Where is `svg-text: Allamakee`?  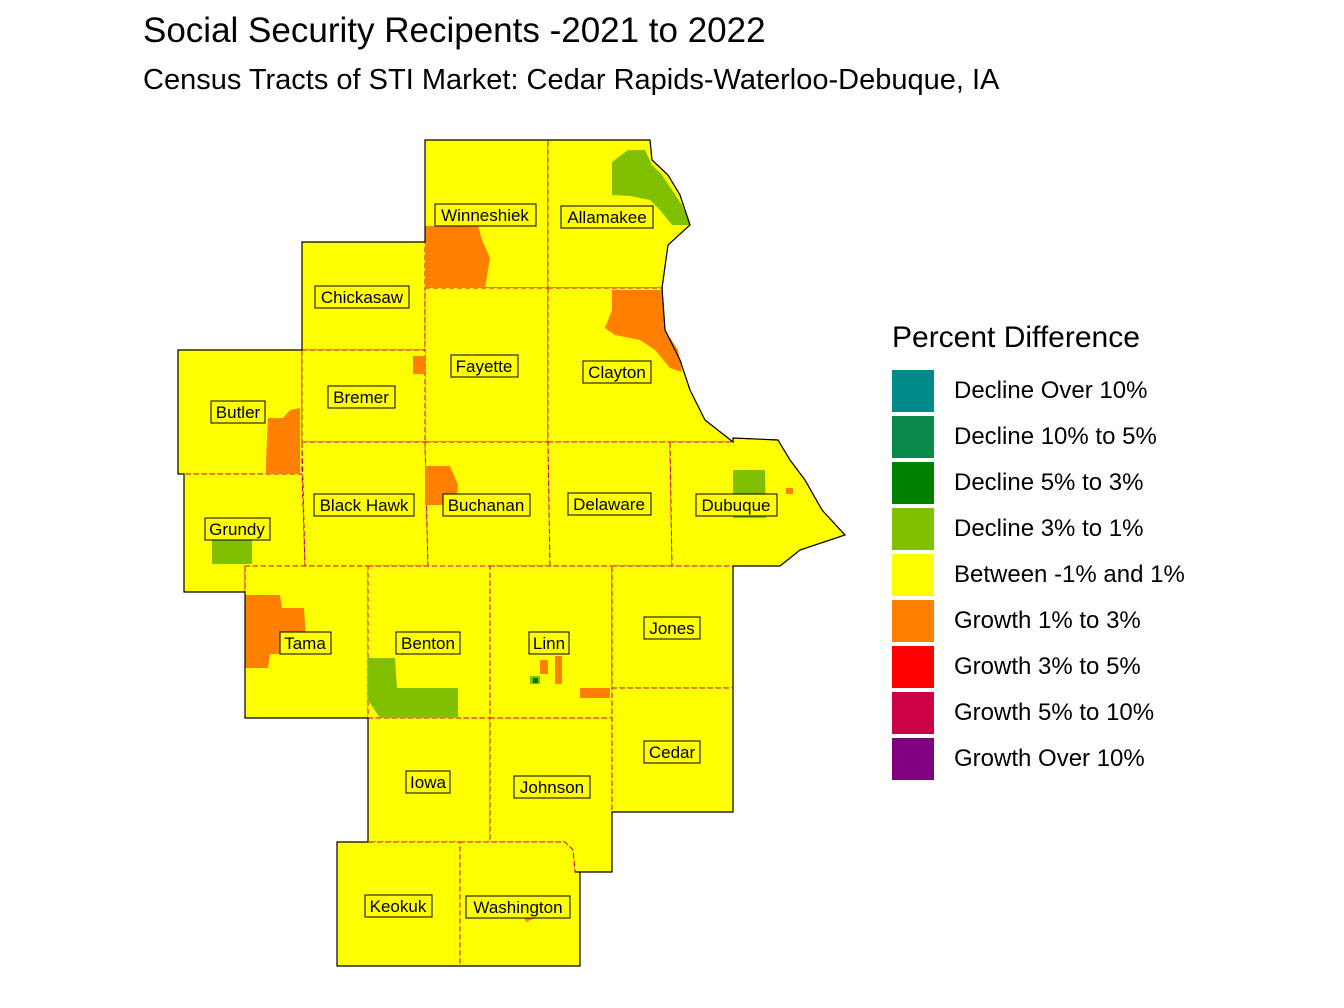
svg-text: Allamakee is located at coordinates (606, 217).